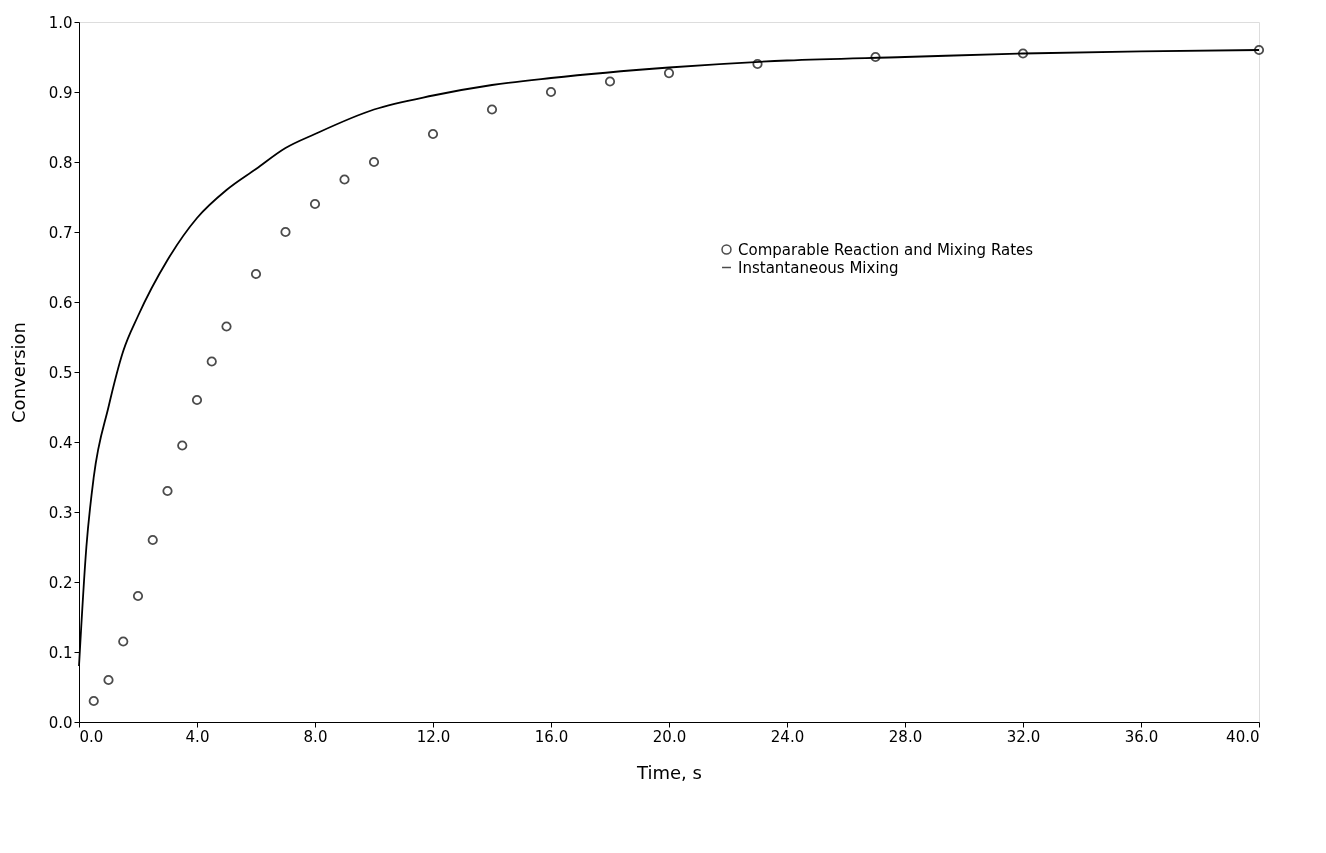 The height and width of the screenshot is (853, 1326). I want to click on x-tick-label: 12.0, so click(433, 736).